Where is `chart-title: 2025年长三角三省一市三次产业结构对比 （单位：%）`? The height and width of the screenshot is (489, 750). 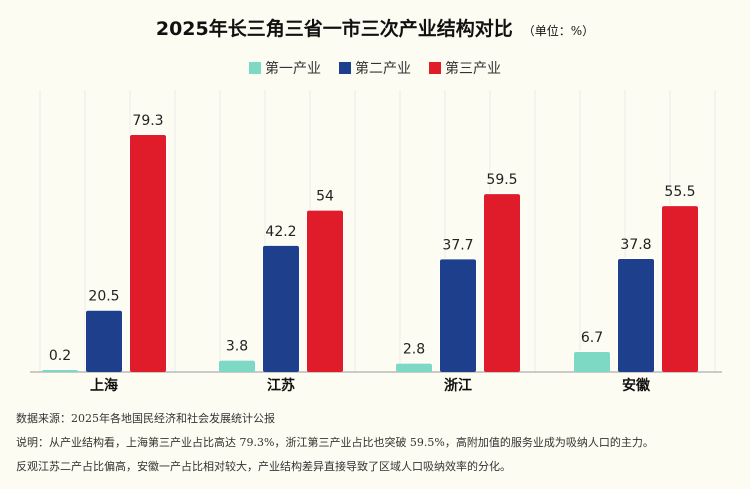 chart-title: 2025年长三角三省一市三次产业结构对比 （单位：%） is located at coordinates (375, 27).